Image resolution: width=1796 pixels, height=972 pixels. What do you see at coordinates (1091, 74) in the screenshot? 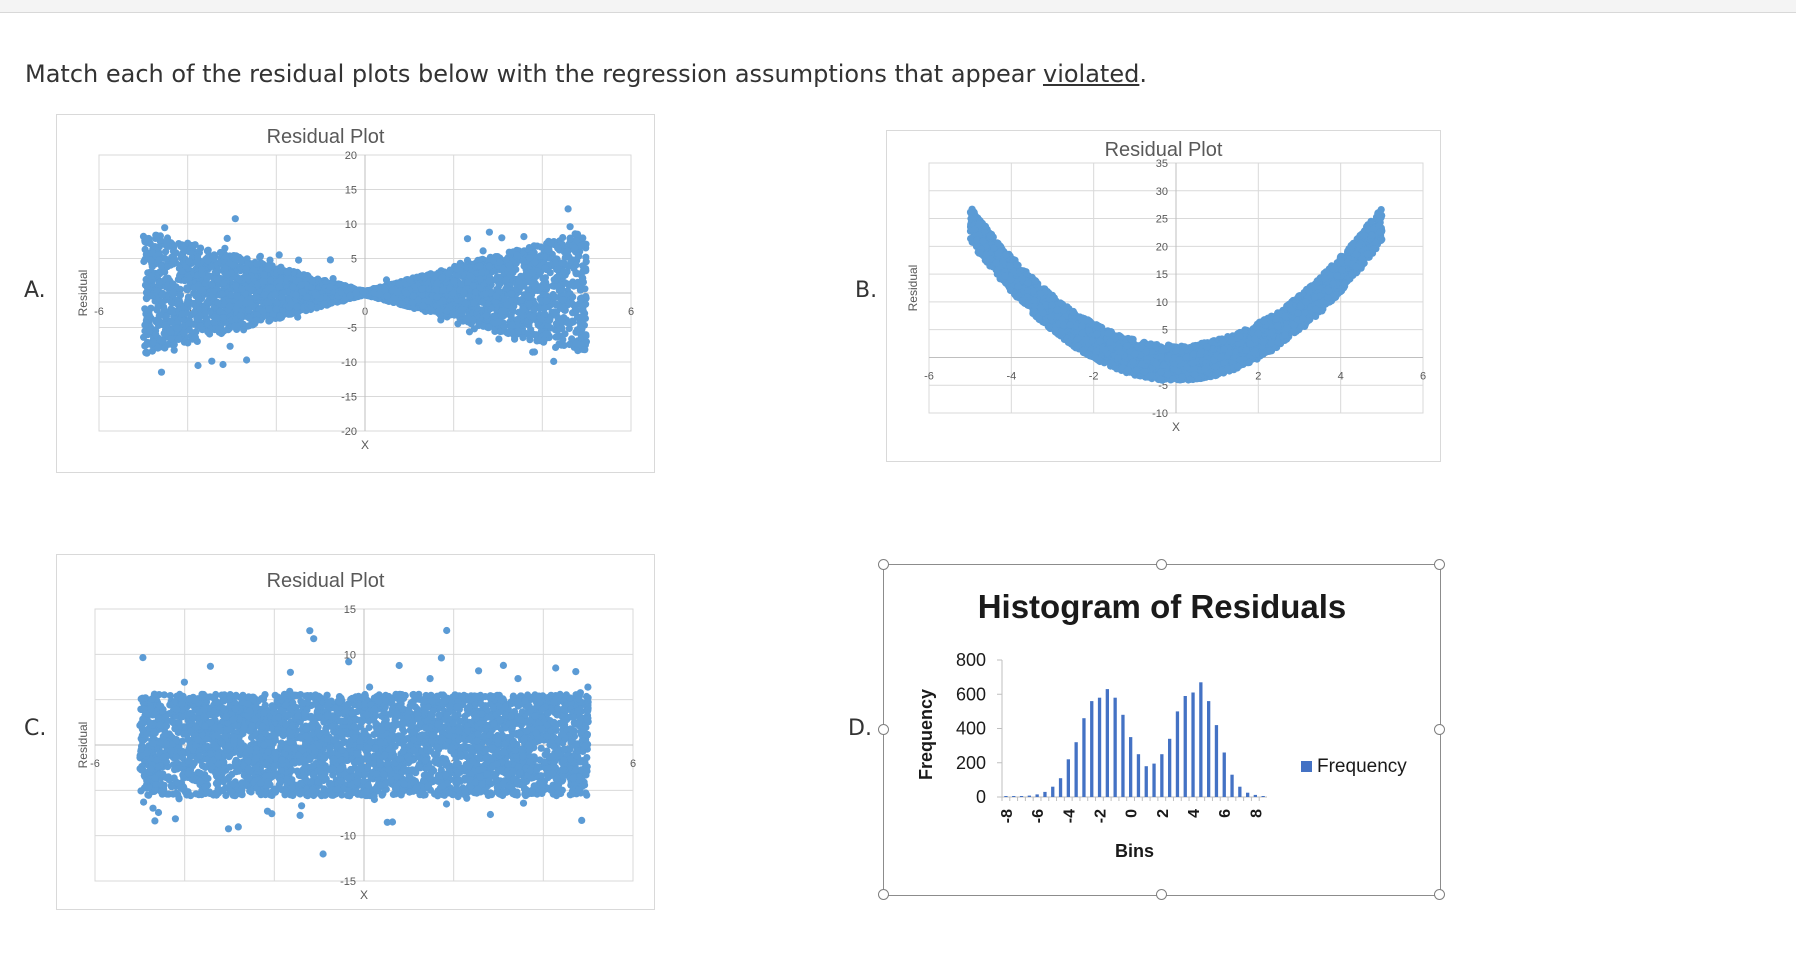
I see `prompt-underlined-word: violated` at bounding box center [1091, 74].